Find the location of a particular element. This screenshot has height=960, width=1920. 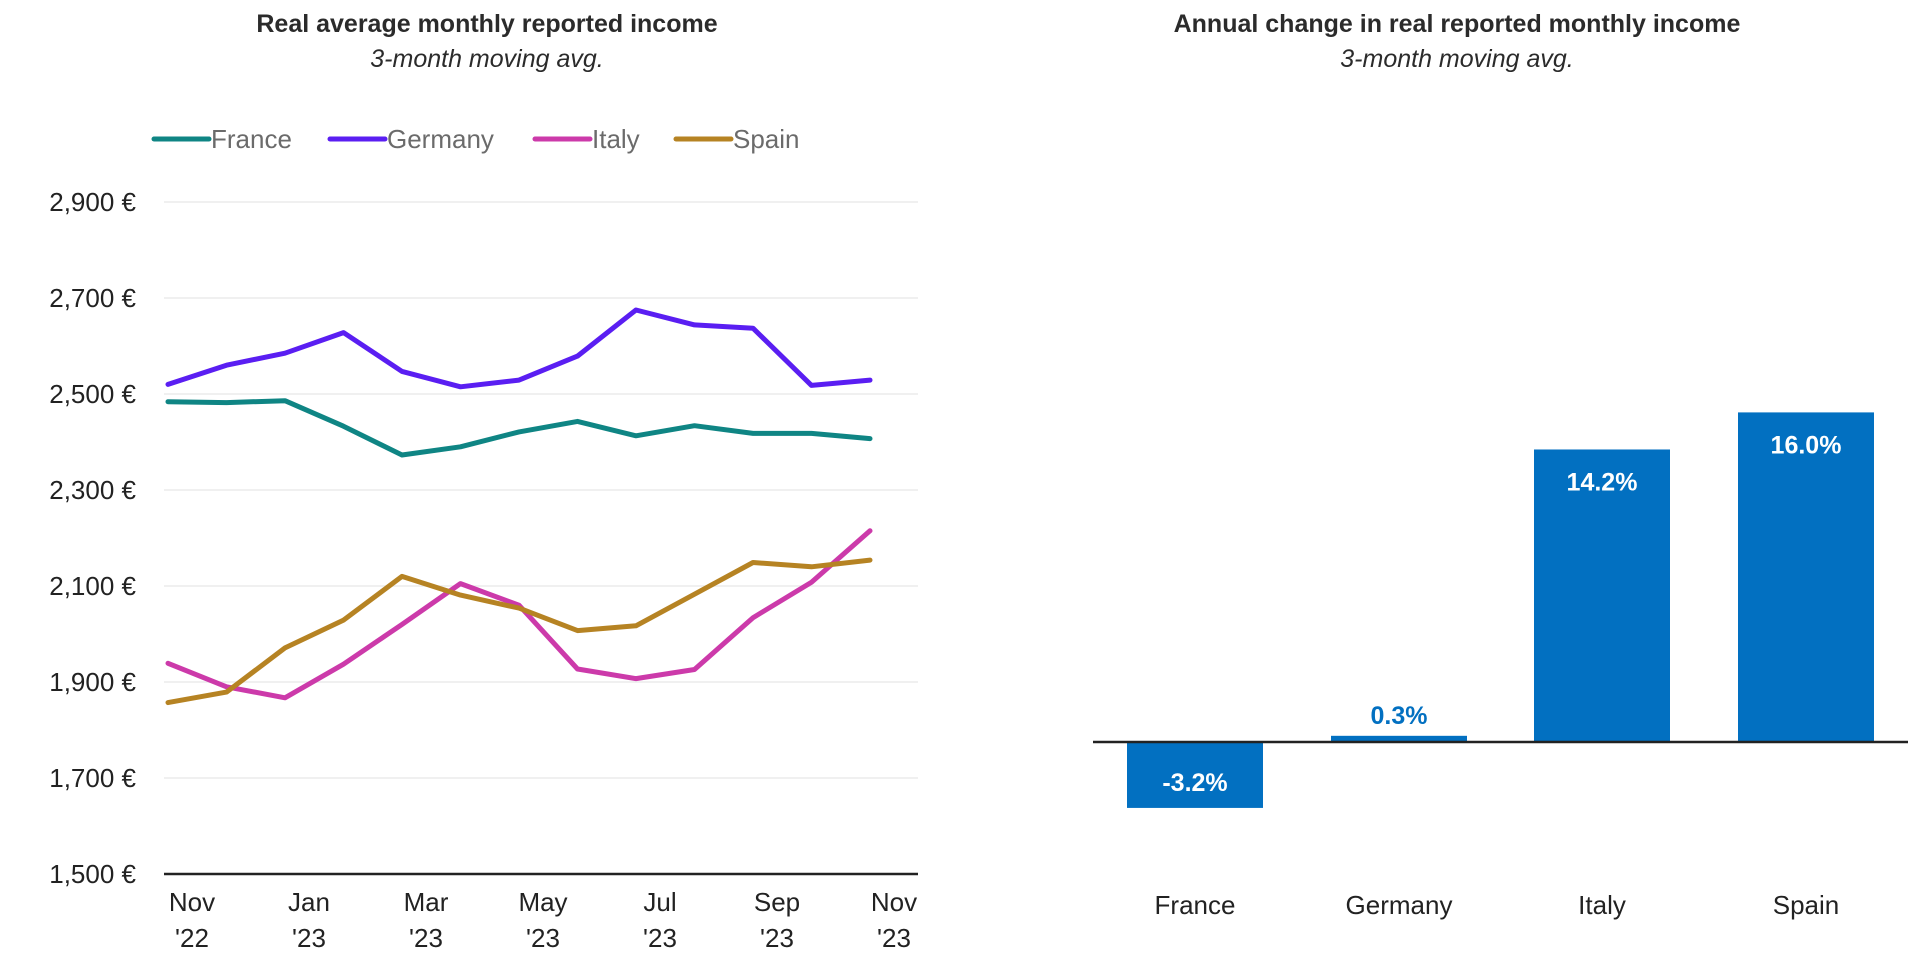

y-tick-label: 2,100 € is located at coordinates (92, 586).